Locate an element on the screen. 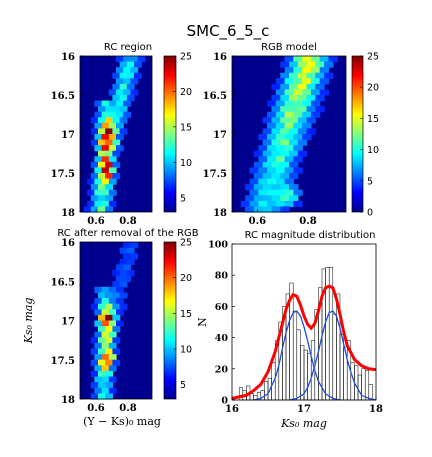 The width and height of the screenshot is (432, 457). y-tick-label: 17 is located at coordinates (68, 322).